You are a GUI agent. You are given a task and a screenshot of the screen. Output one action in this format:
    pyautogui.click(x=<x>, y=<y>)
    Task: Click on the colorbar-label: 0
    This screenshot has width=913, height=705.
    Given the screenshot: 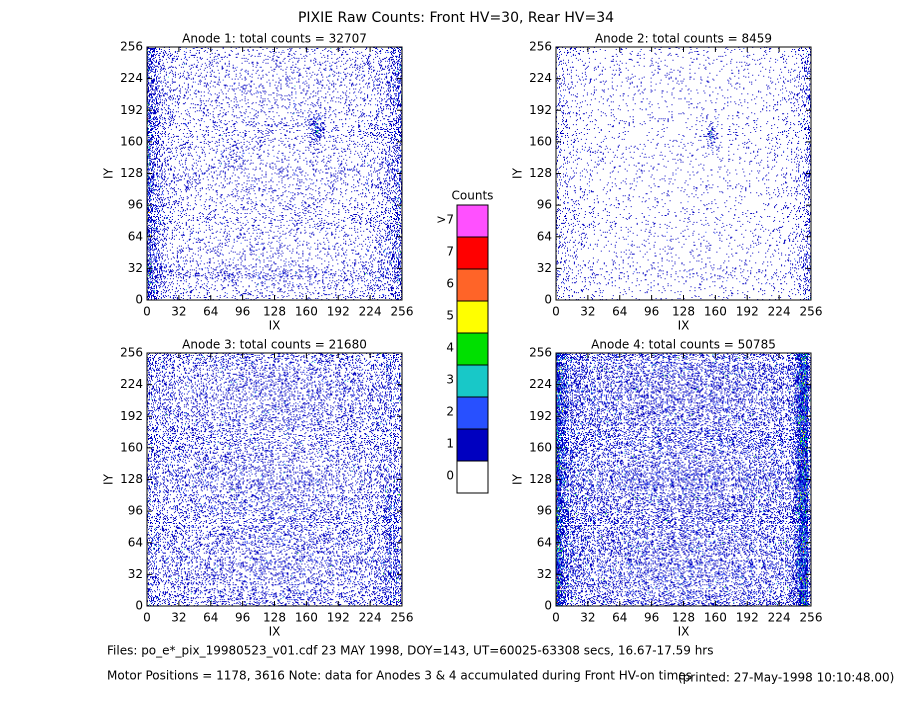 What is the action you would take?
    pyautogui.click(x=450, y=476)
    